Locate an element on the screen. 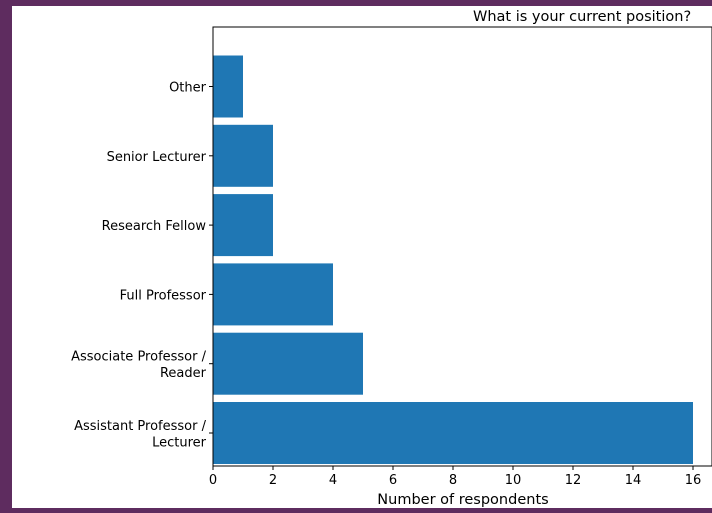 The width and height of the screenshot is (712, 513). x-tick-label: 6 is located at coordinates (393, 480).